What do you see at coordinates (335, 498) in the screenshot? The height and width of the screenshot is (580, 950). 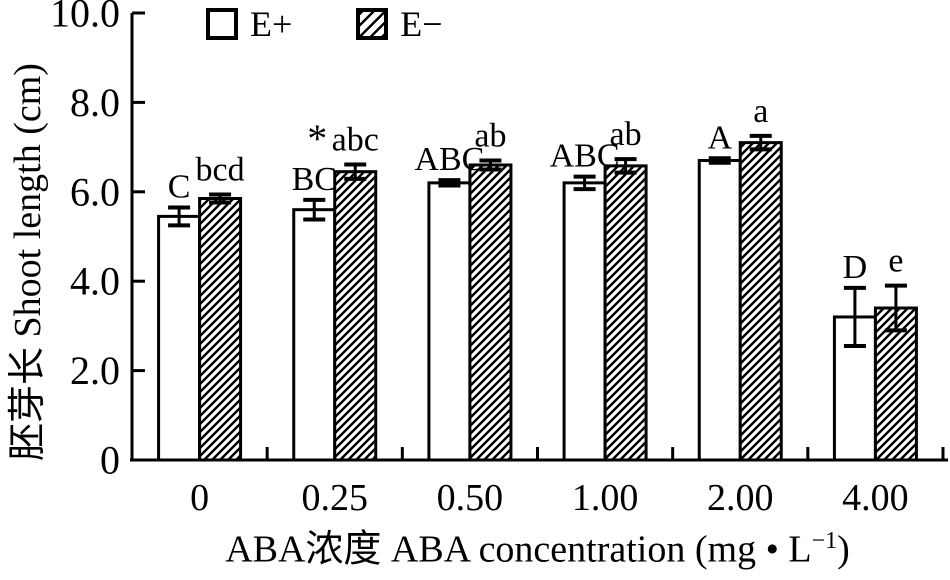 I see `svg-text: 0.25` at bounding box center [335, 498].